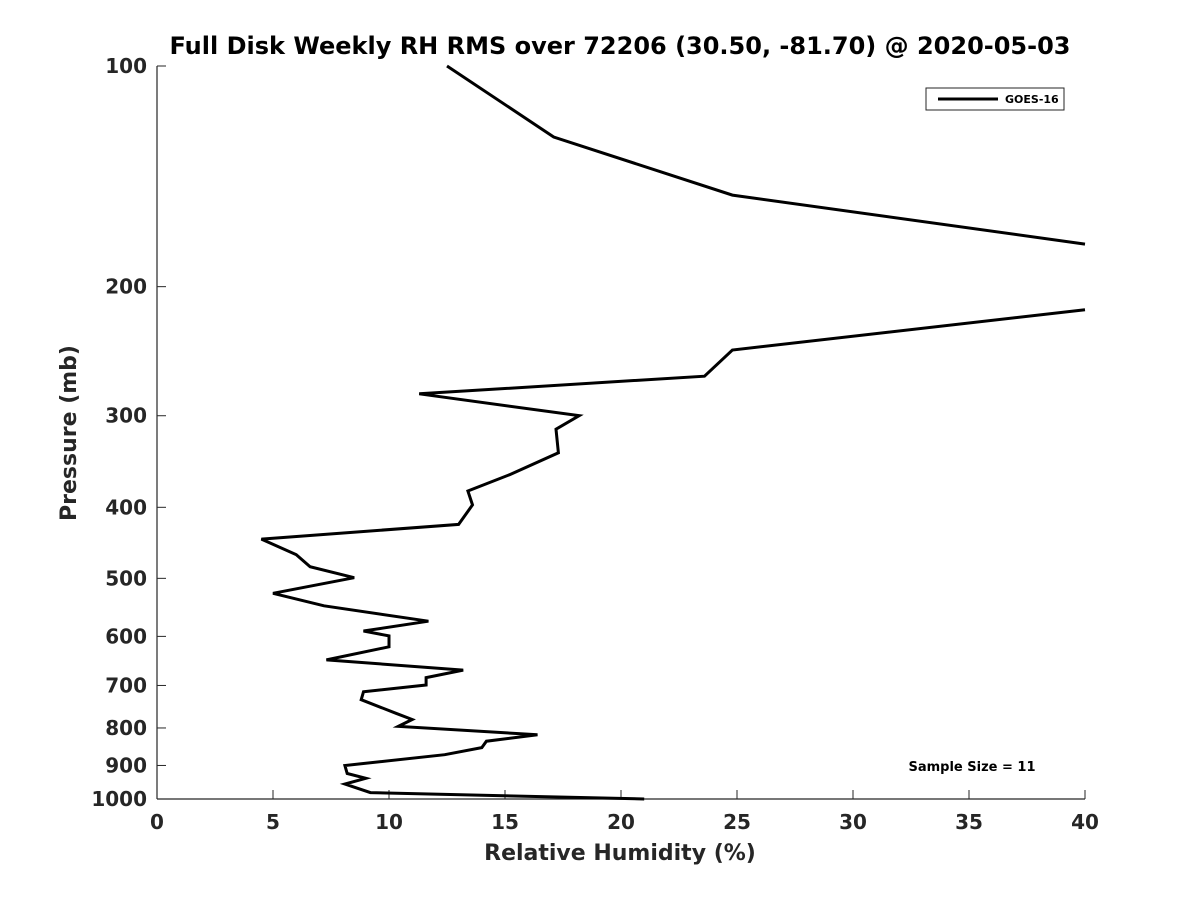 This screenshot has height=900, width=1200. I want to click on y-tick-label: 900, so click(126, 765).